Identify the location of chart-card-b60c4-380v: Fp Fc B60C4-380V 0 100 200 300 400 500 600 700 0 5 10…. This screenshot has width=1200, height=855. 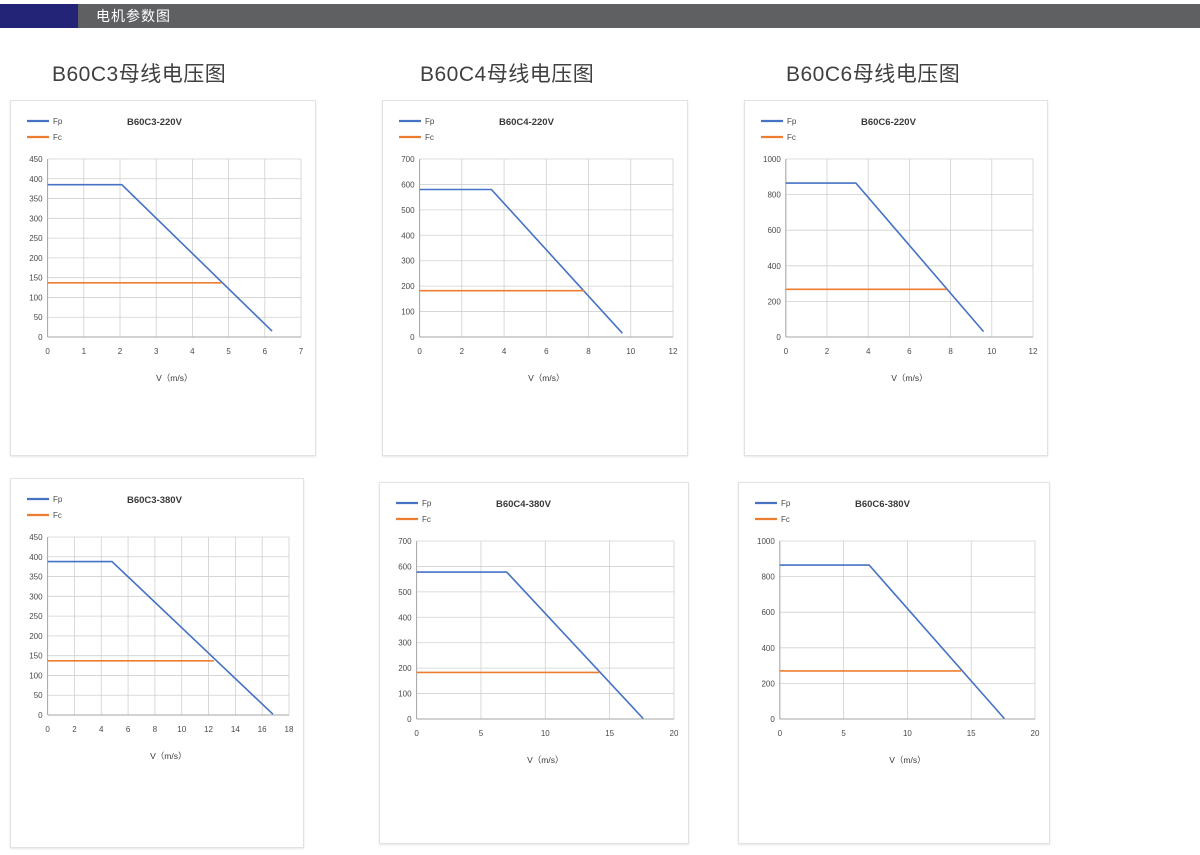
(534, 663).